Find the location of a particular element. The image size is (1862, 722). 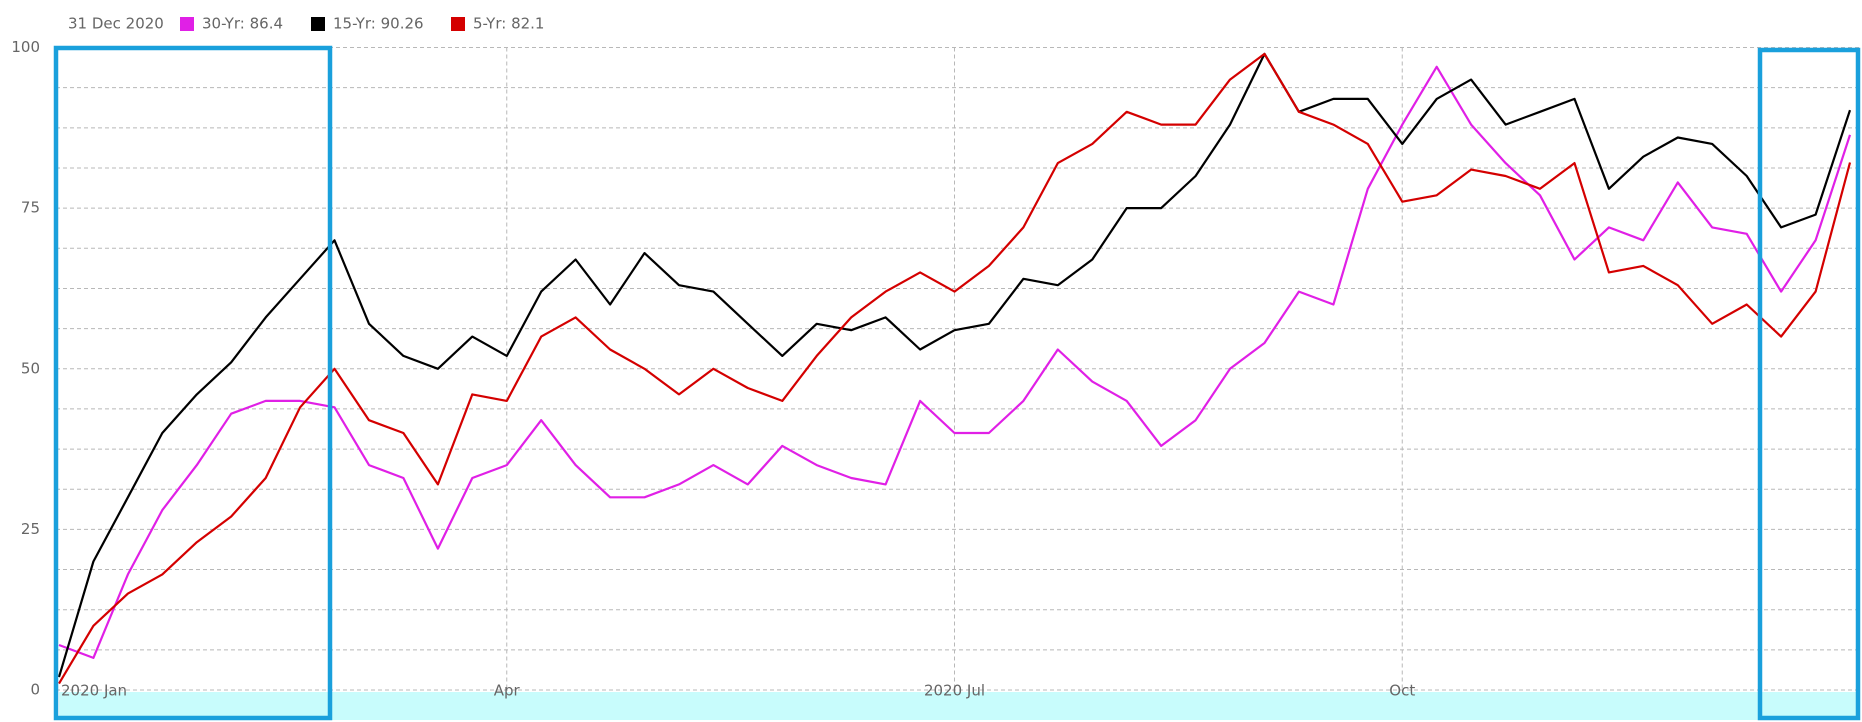

x-tick-label: 2020 Jul is located at coordinates (954, 691).